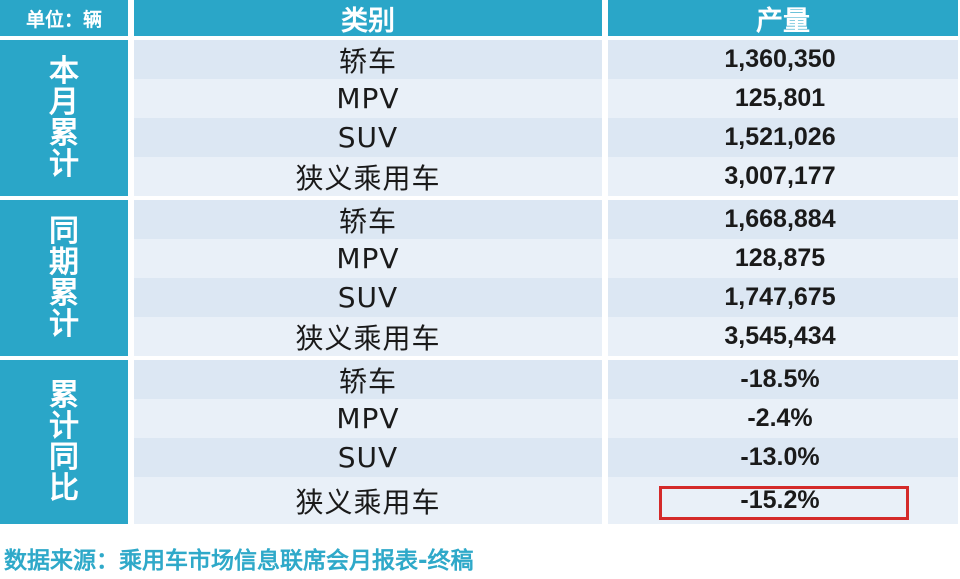  Describe the element at coordinates (780, 500) in the screenshot. I see `value-cell: -15.2%` at that location.